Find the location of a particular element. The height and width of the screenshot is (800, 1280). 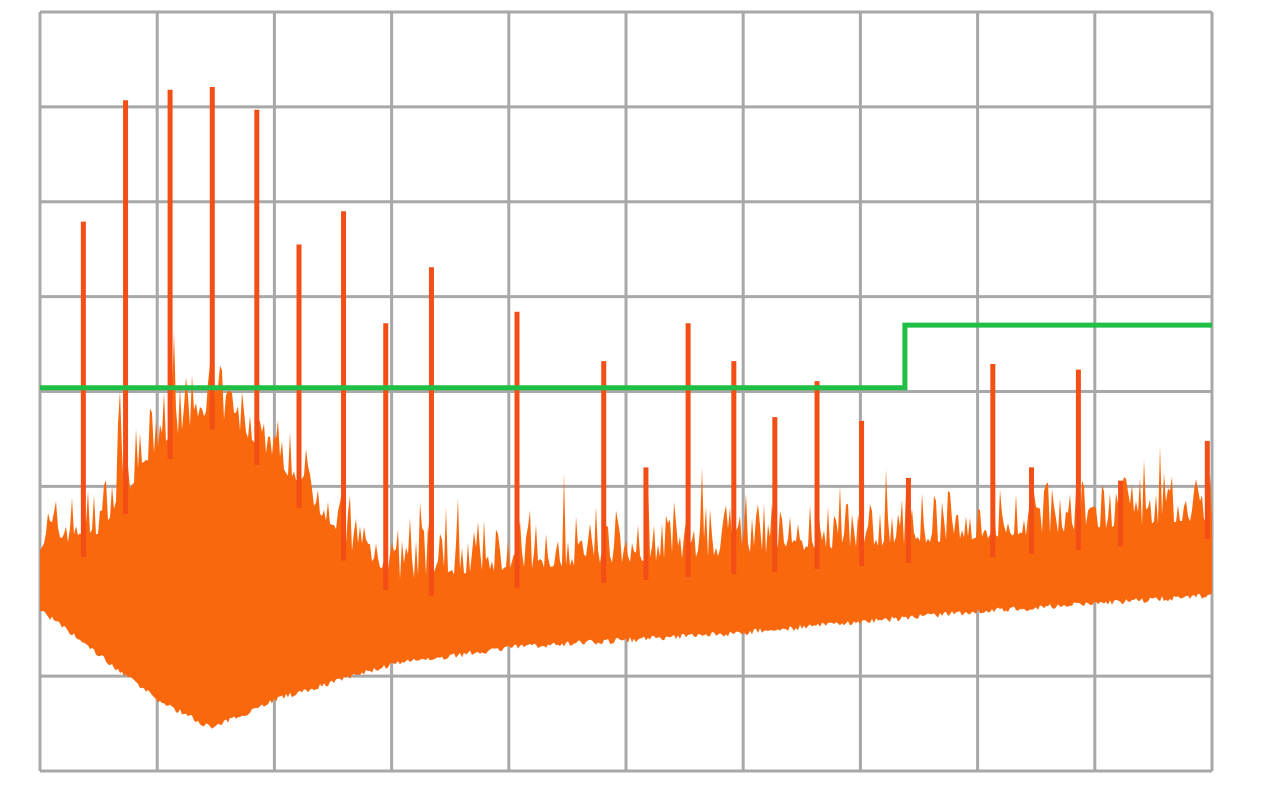

limit-line is located at coordinates (626, 356).